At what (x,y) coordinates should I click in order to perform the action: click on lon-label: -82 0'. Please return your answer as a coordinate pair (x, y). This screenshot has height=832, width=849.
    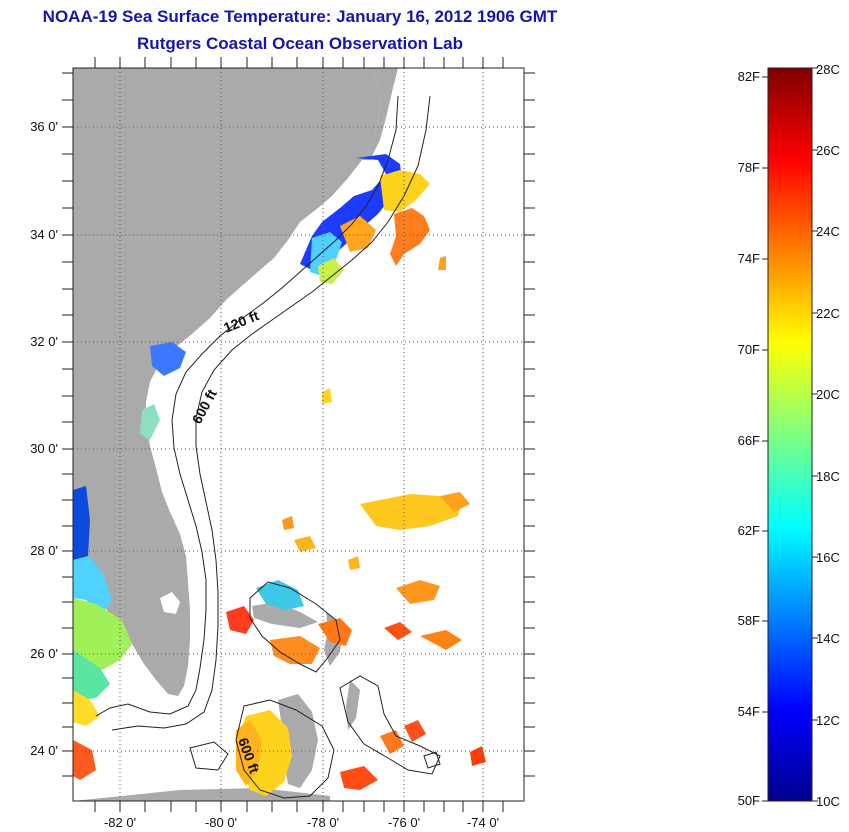
    Looking at the image, I should click on (120, 822).